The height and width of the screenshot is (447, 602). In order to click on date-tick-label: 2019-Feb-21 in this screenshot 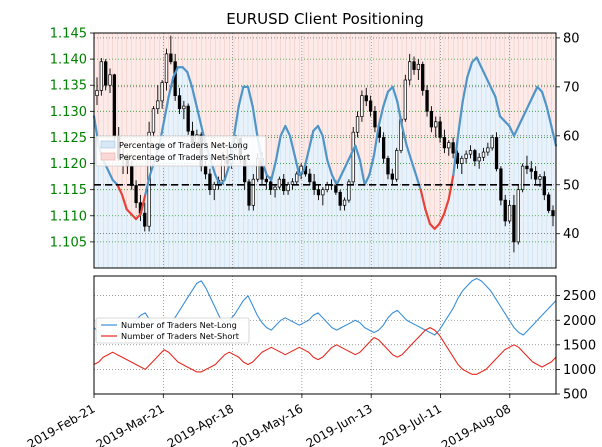, I will do `click(61, 424)`.